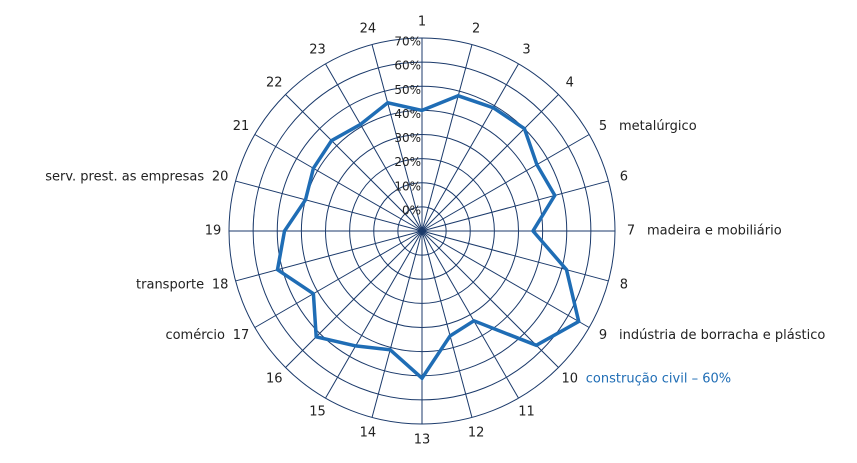 This screenshot has height=463, width=857. What do you see at coordinates (368, 432) in the screenshot?
I see `category-label: 14` at bounding box center [368, 432].